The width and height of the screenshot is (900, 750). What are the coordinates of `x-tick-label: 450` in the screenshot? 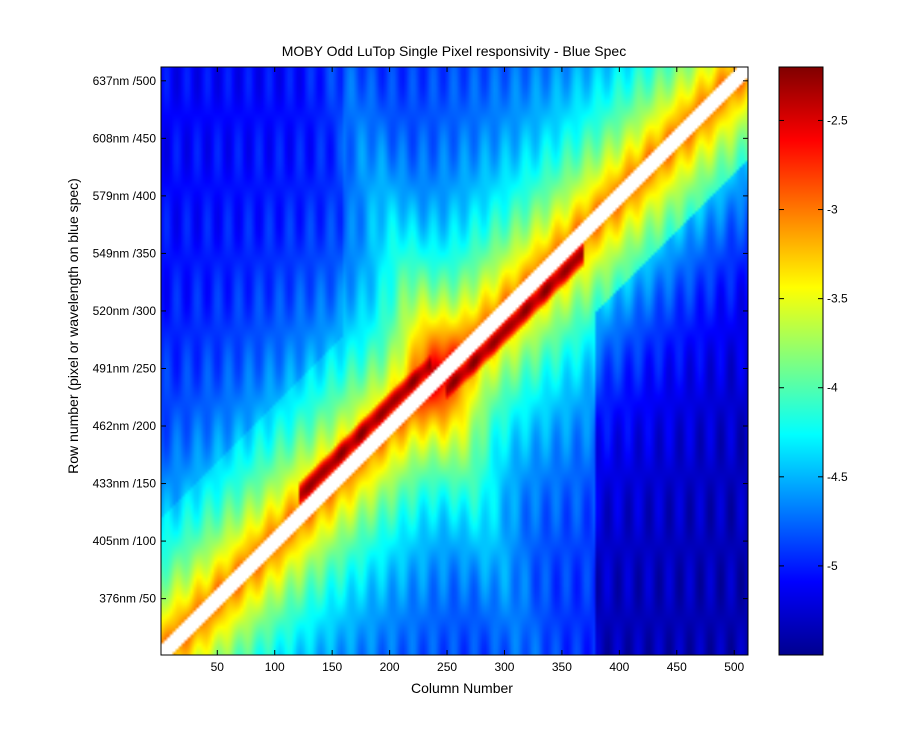 It's located at (677, 667).